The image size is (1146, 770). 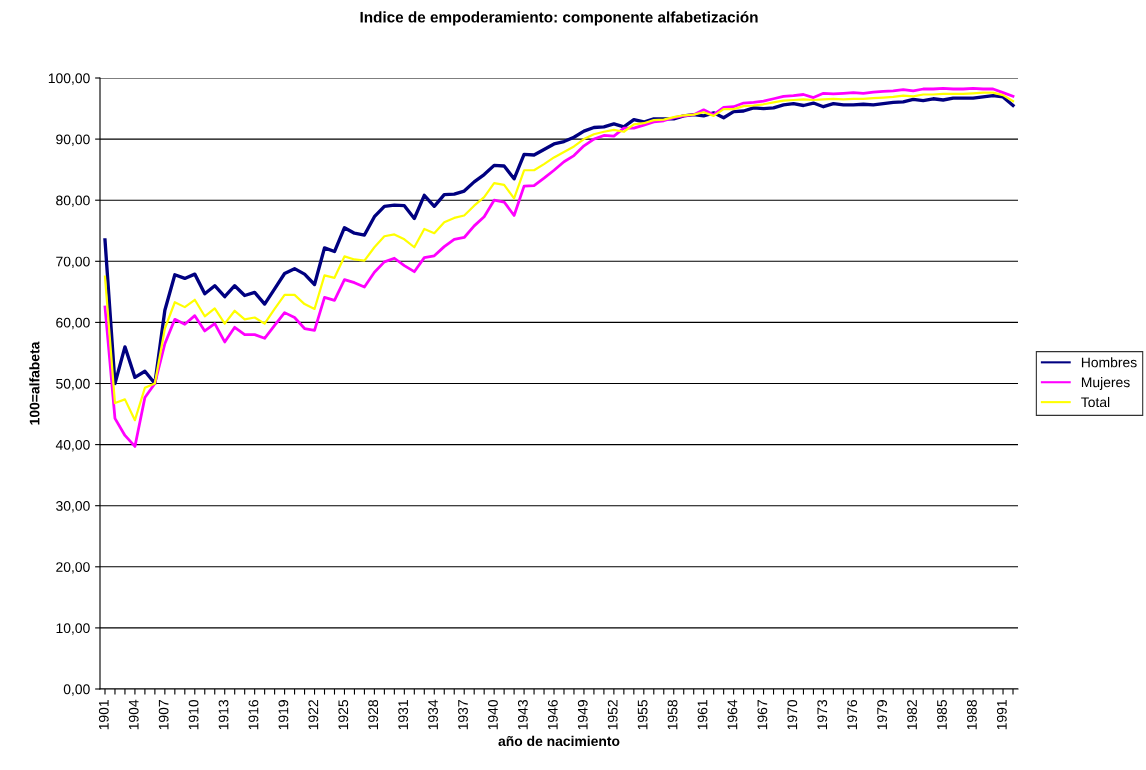 What do you see at coordinates (1095, 402) in the screenshot?
I see `legend-label: Total` at bounding box center [1095, 402].